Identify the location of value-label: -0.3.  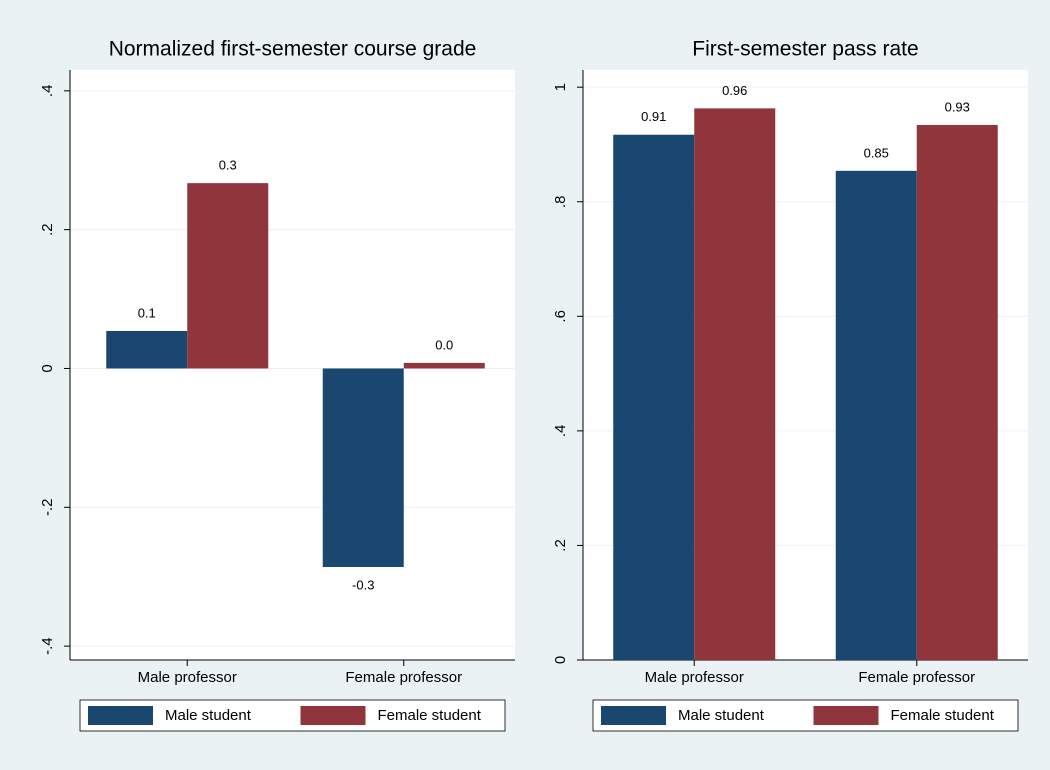
(363, 584).